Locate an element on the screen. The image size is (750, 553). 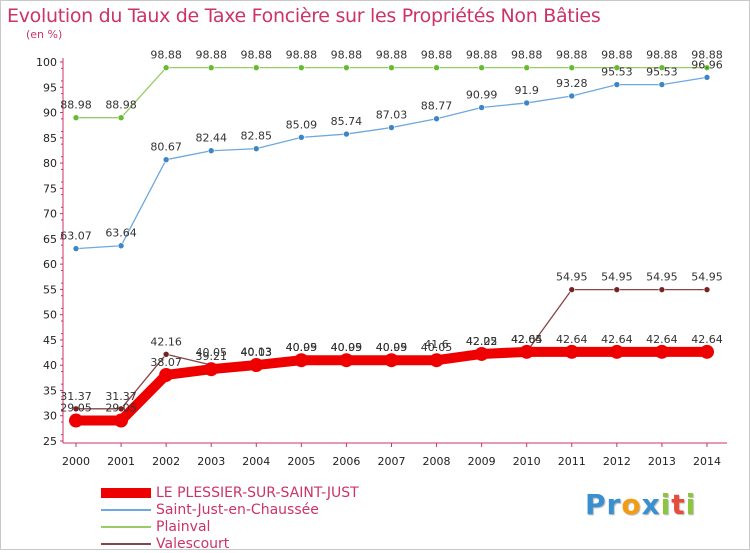
x-tick-label: 2010 is located at coordinates (527, 461).